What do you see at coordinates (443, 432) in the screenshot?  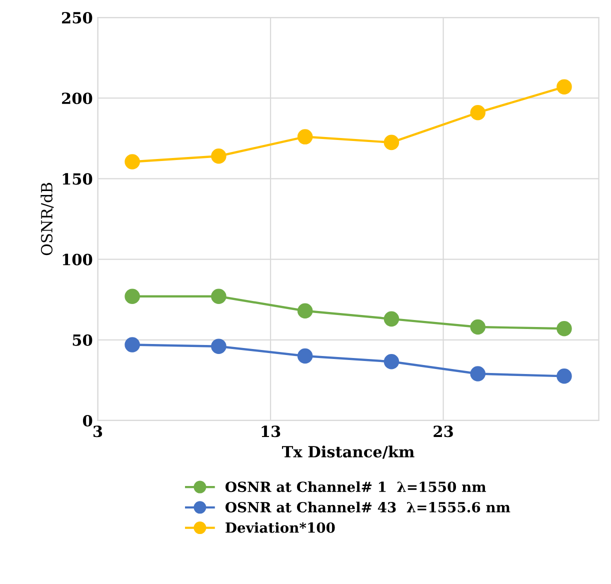 I see `x-tick-label: 23` at bounding box center [443, 432].